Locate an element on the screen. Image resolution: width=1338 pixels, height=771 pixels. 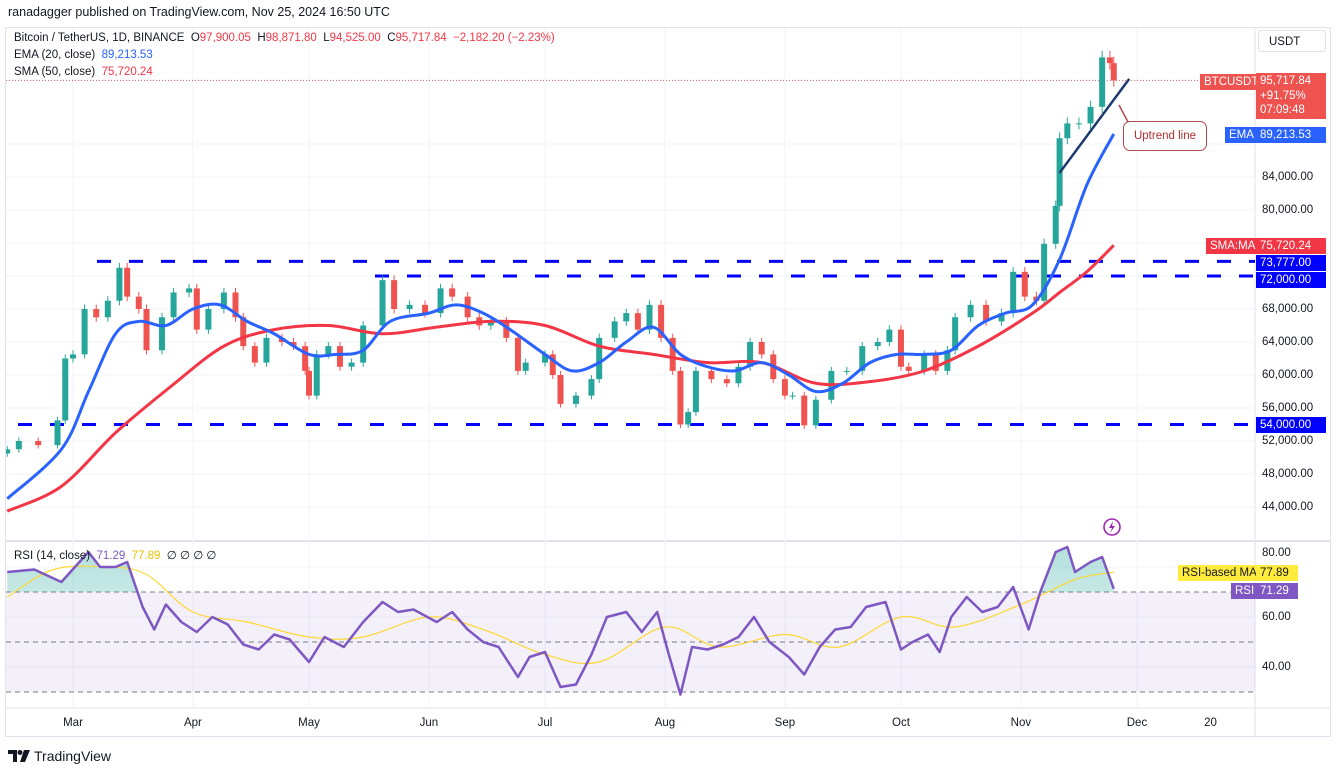
rsi-ma-value-tag: 77.89 is located at coordinates (1277, 573).